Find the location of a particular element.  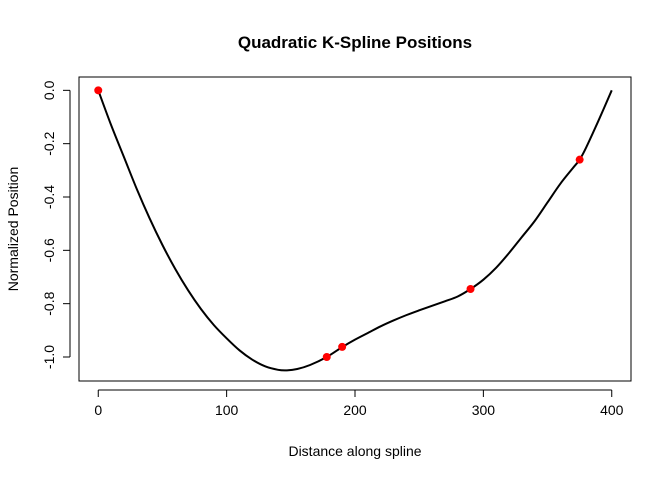

y-tick-label: -1.0 is located at coordinates (49, 357).